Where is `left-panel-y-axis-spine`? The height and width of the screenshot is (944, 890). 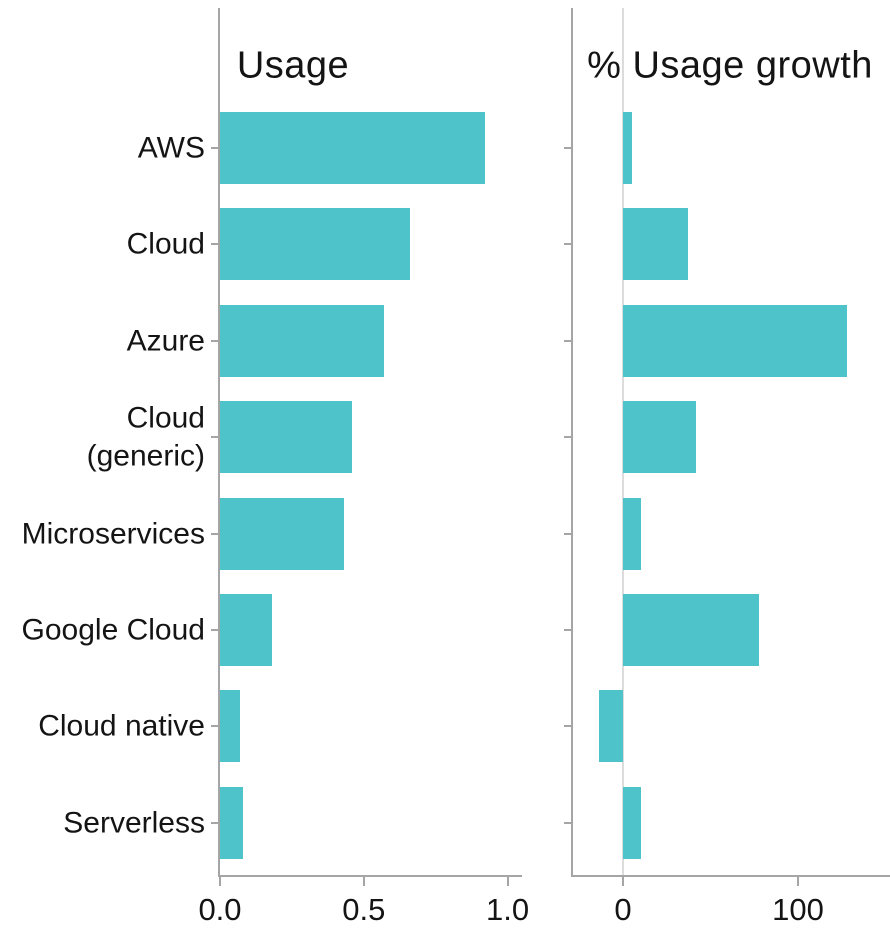
left-panel-y-axis-spine is located at coordinates (219, 441).